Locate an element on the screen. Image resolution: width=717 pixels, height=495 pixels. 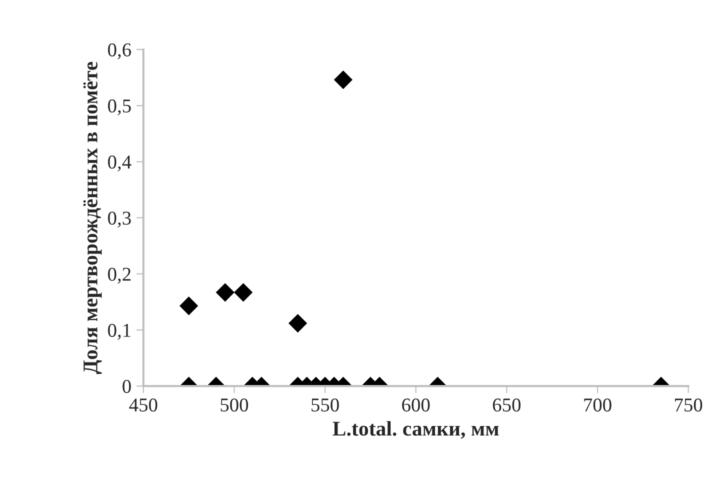
y-tick-label: 0,5 is located at coordinates (119, 107).